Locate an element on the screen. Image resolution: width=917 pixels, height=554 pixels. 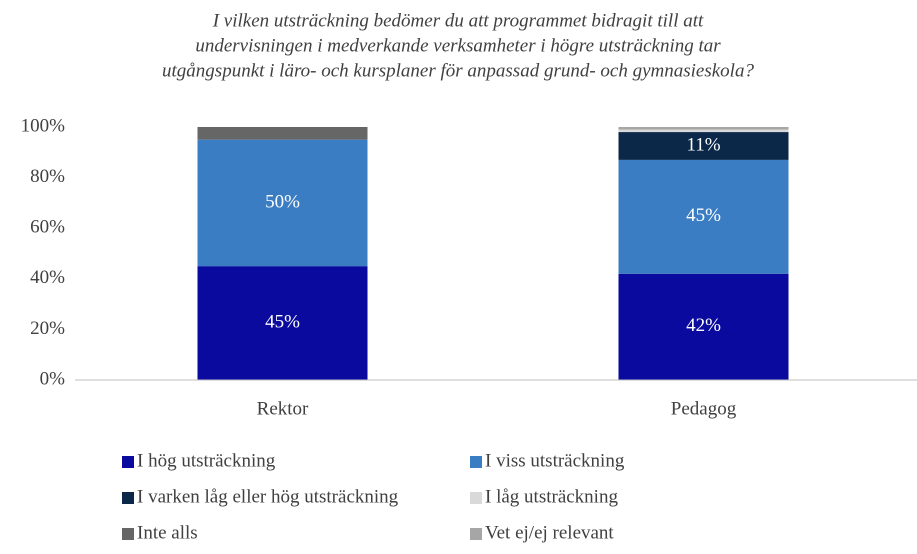
x-tick-label: Rektor is located at coordinates (283, 408).